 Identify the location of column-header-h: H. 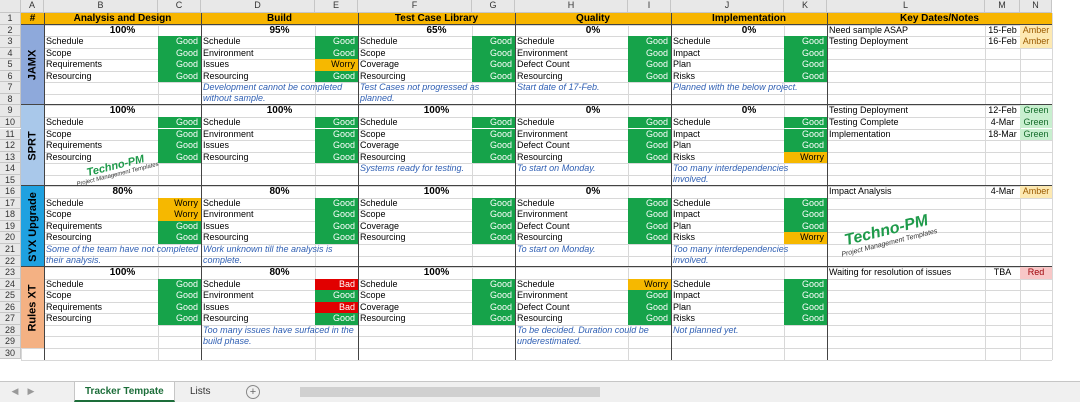
(571, 6).